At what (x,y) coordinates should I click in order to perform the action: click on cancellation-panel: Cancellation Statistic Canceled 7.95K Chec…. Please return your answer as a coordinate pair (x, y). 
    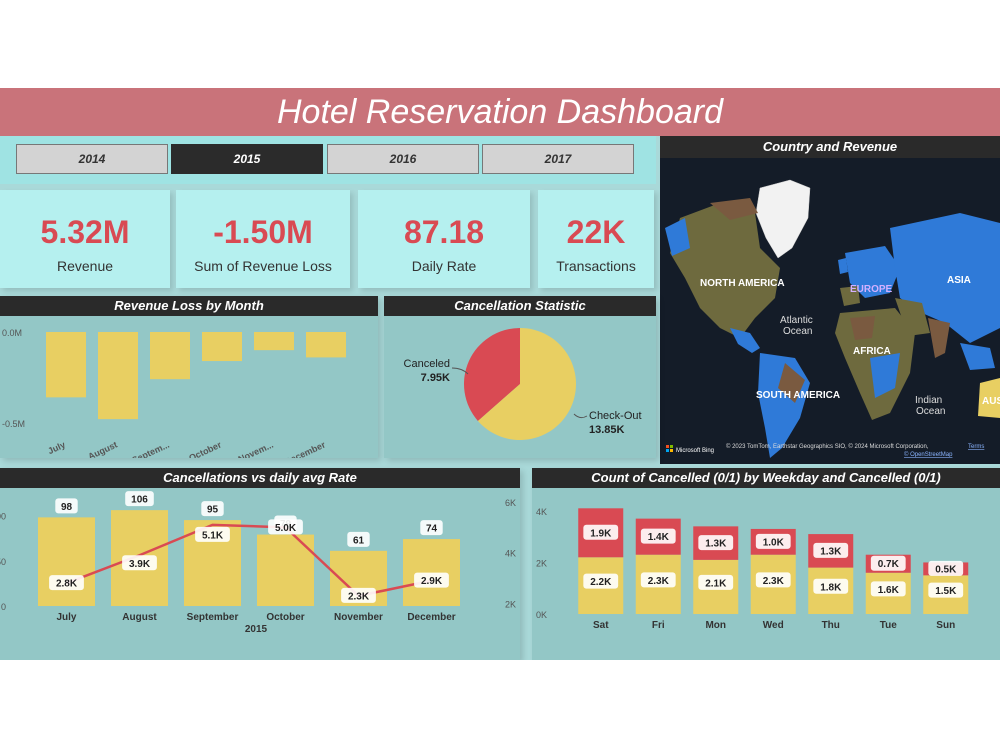
    Looking at the image, I should click on (520, 377).